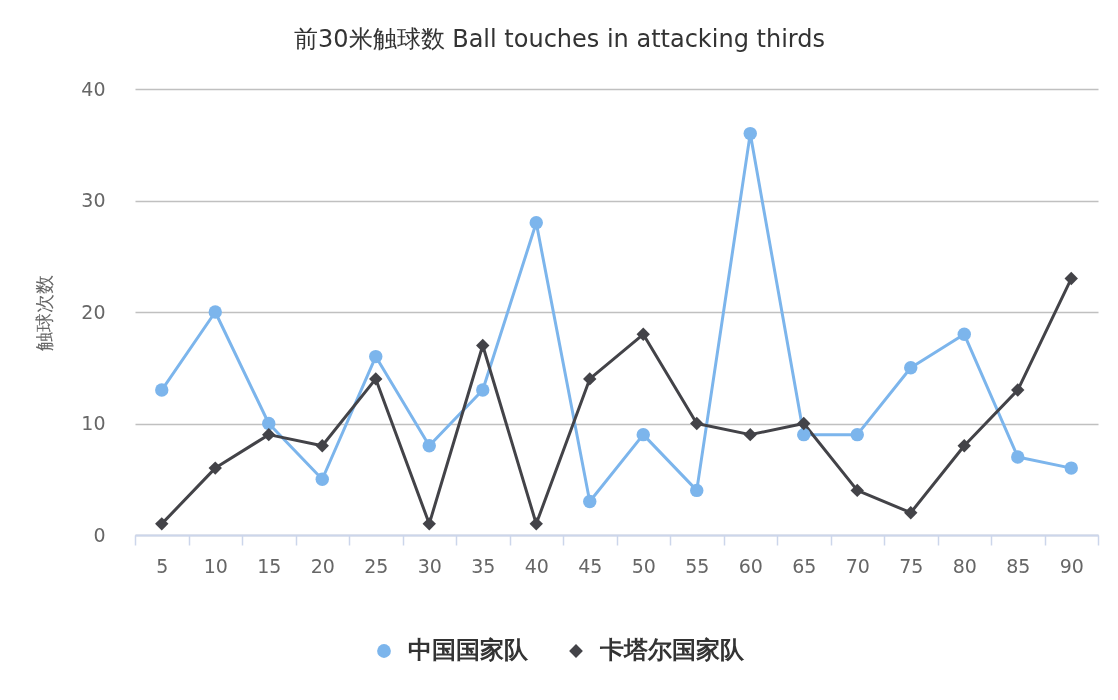 The height and width of the screenshot is (700, 1118). What do you see at coordinates (322, 565) in the screenshot?
I see `x-tick-label: 20` at bounding box center [322, 565].